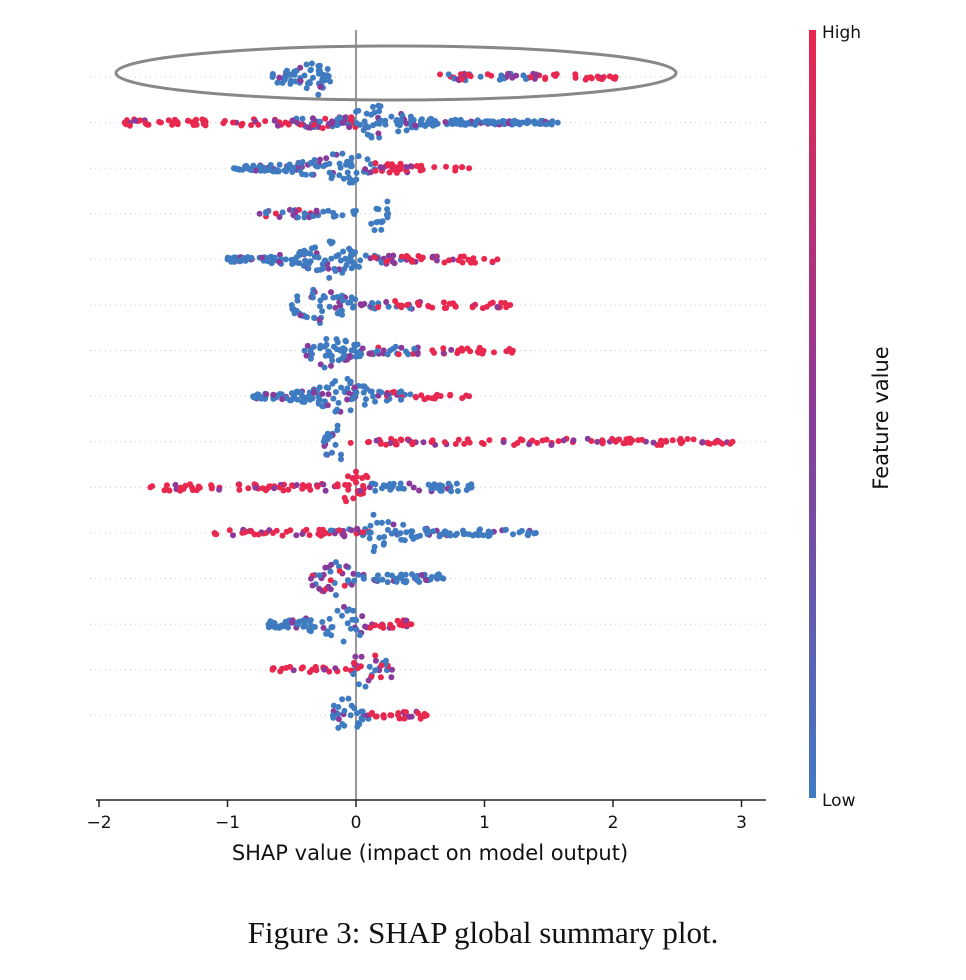  Describe the element at coordinates (741, 823) in the screenshot. I see `x-tick-label: 3` at that location.